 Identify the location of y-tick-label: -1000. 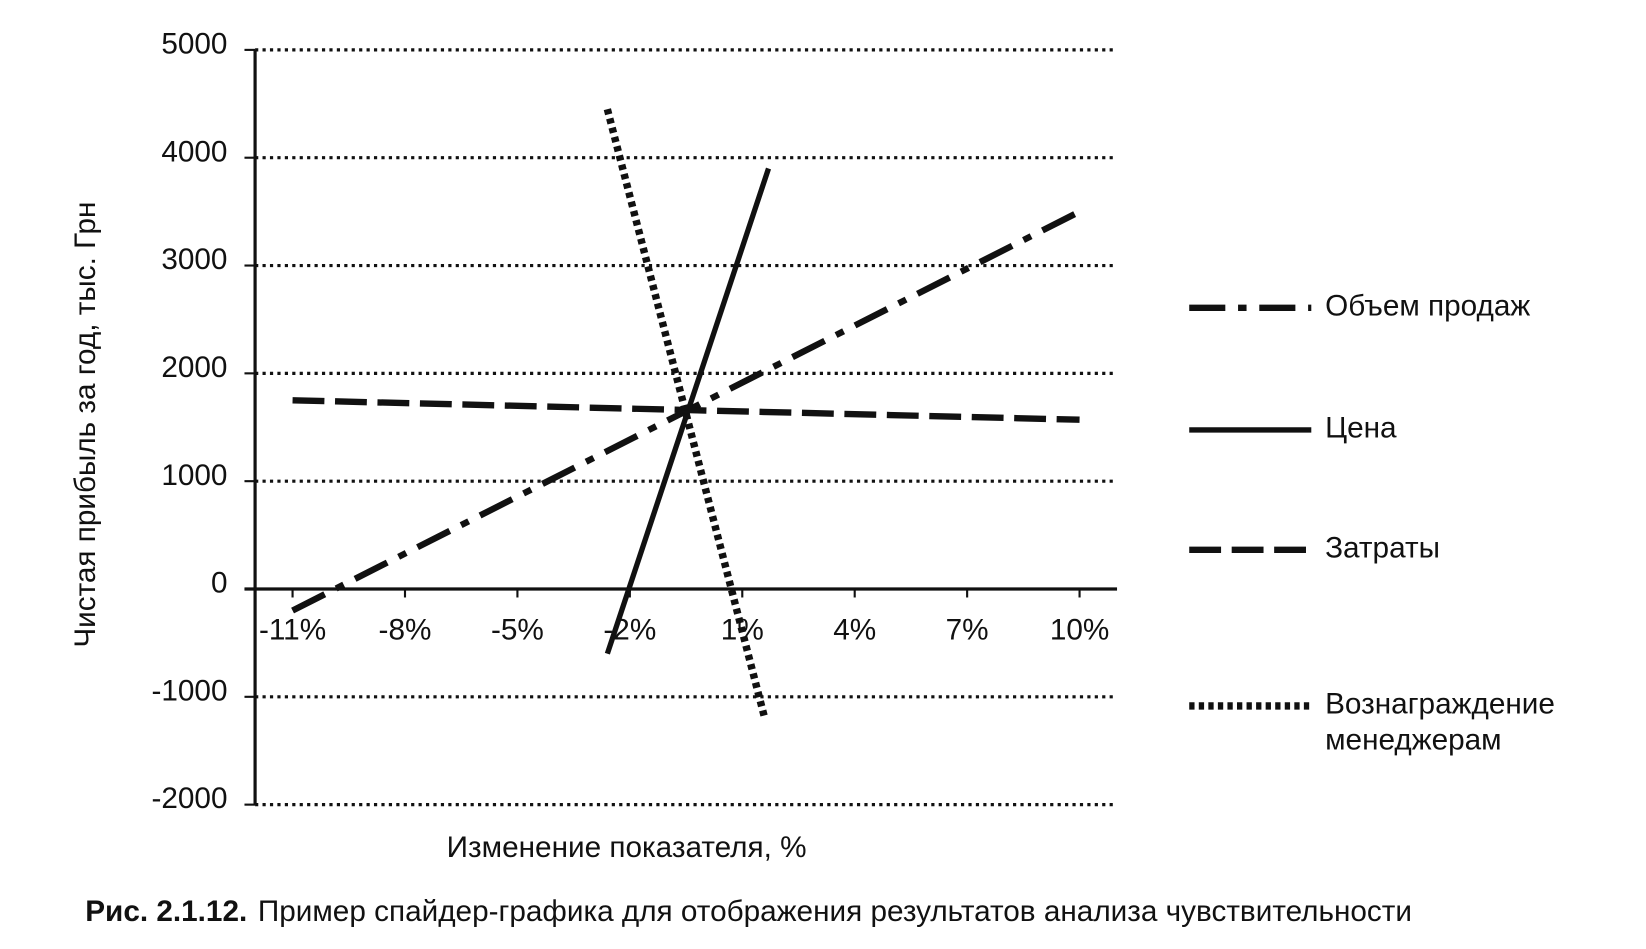
(189, 690).